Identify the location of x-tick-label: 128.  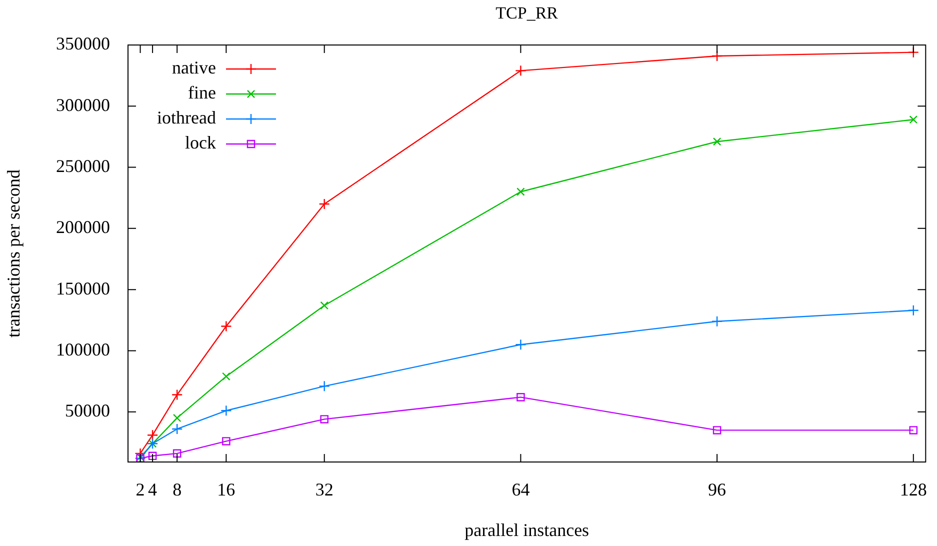
(913, 490).